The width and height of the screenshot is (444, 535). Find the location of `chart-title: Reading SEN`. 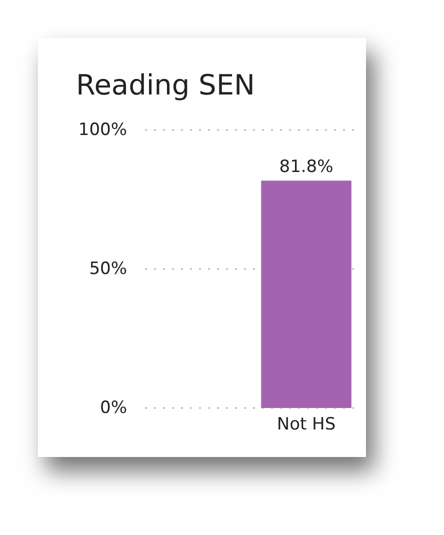

chart-title: Reading SEN is located at coordinates (165, 85).